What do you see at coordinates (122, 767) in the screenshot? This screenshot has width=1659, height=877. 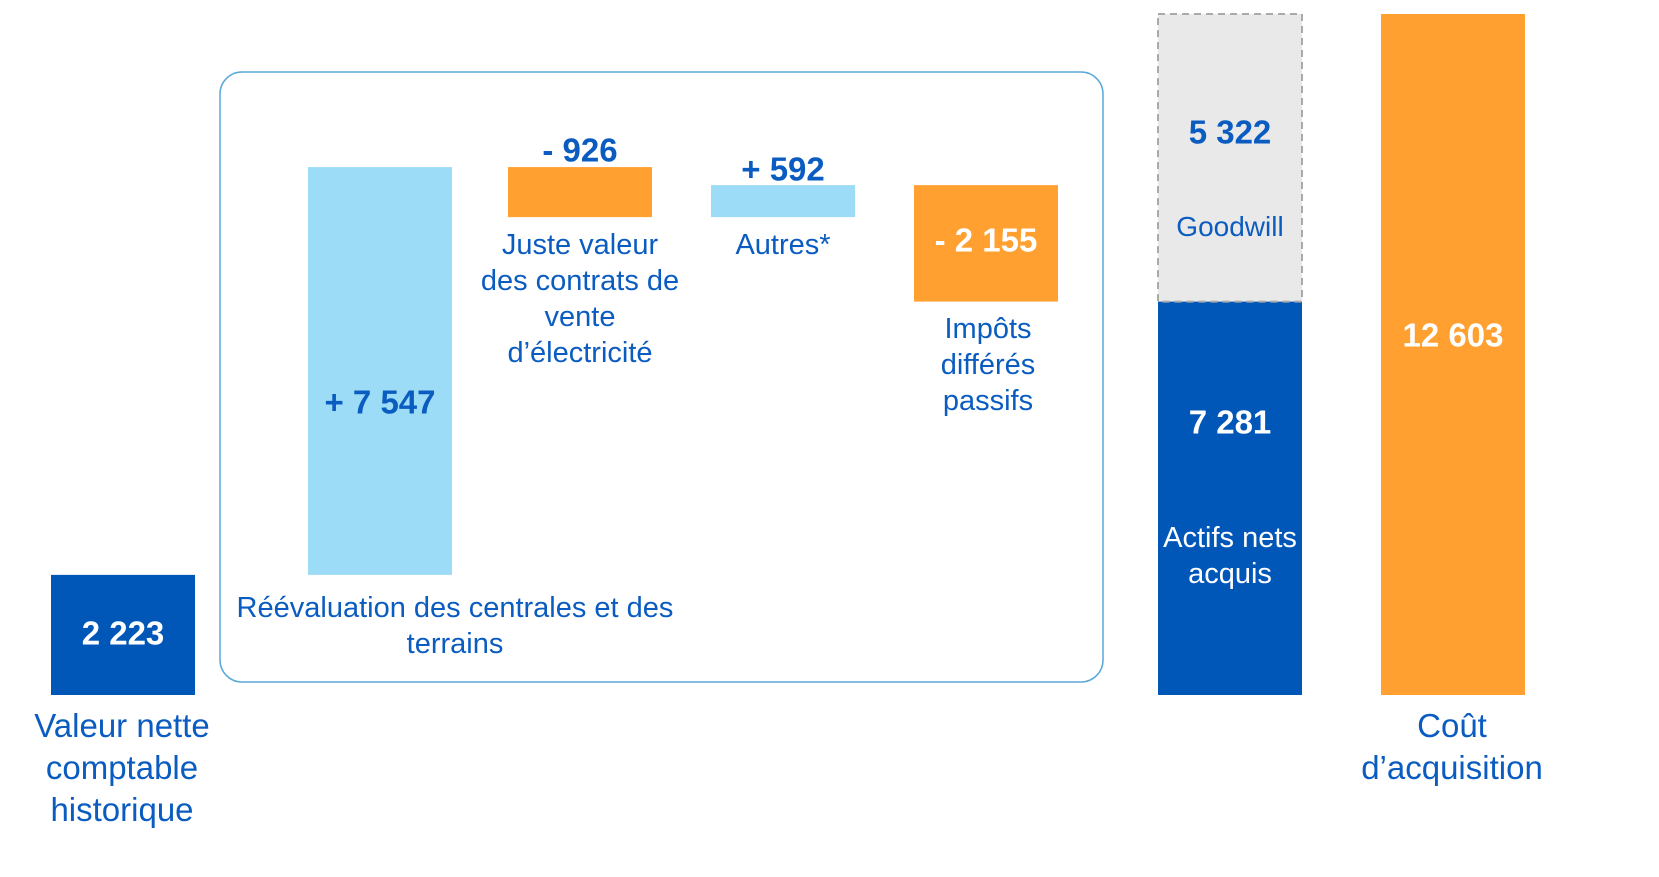 I see `category-label: Valeur nette comptable historique` at bounding box center [122, 767].